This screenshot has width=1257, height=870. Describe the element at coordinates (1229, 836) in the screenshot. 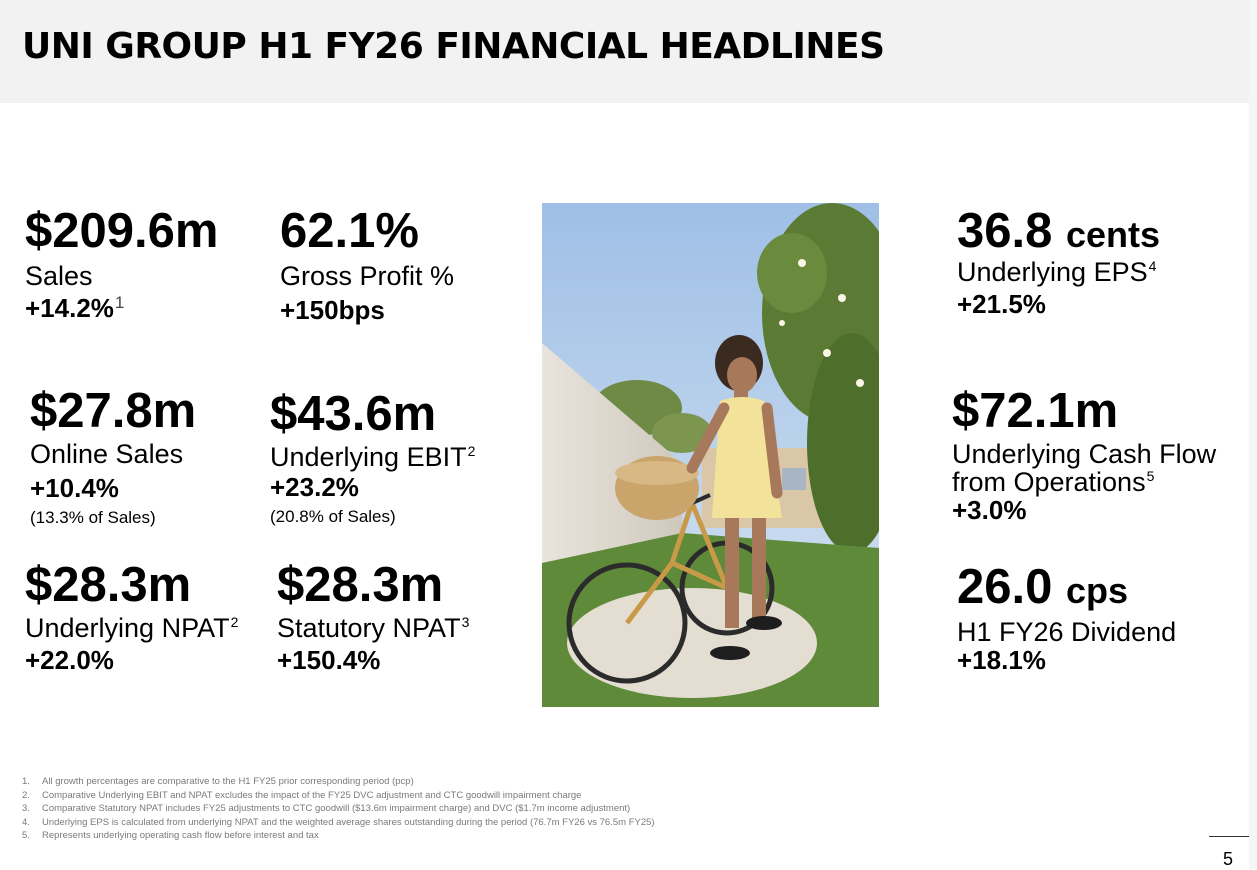

I see `page-number-rule` at that location.